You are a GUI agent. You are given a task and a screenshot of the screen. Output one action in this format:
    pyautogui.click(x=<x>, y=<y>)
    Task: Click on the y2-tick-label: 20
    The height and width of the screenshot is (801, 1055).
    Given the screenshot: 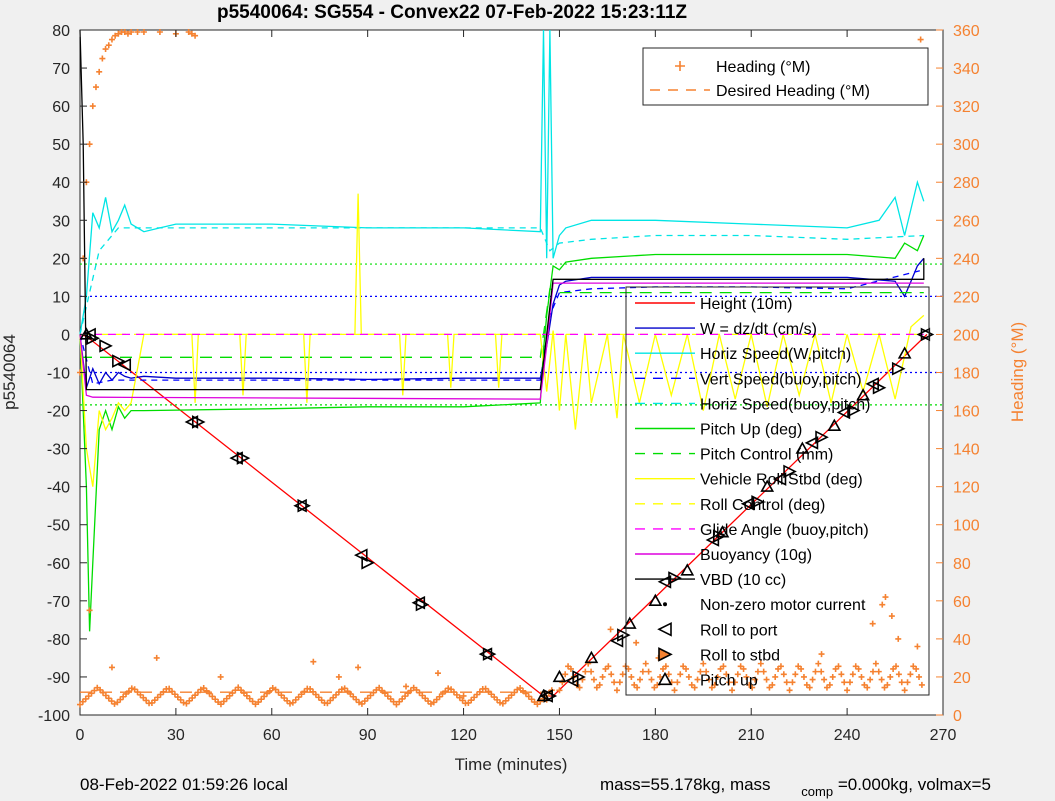 What is the action you would take?
    pyautogui.click(x=962, y=678)
    